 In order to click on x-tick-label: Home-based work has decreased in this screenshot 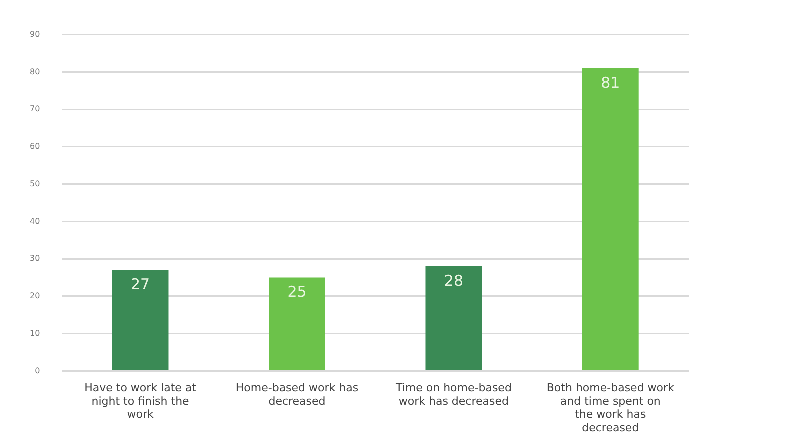, I will do `click(297, 395)`.